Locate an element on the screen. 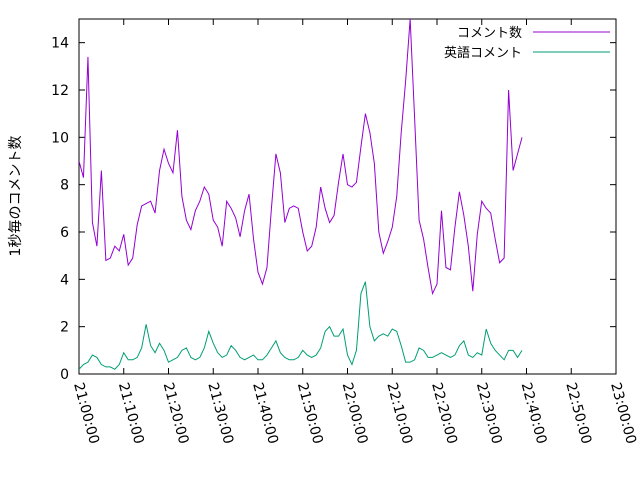 The height and width of the screenshot is (480, 640). y-tick-label: 12 is located at coordinates (60, 91).